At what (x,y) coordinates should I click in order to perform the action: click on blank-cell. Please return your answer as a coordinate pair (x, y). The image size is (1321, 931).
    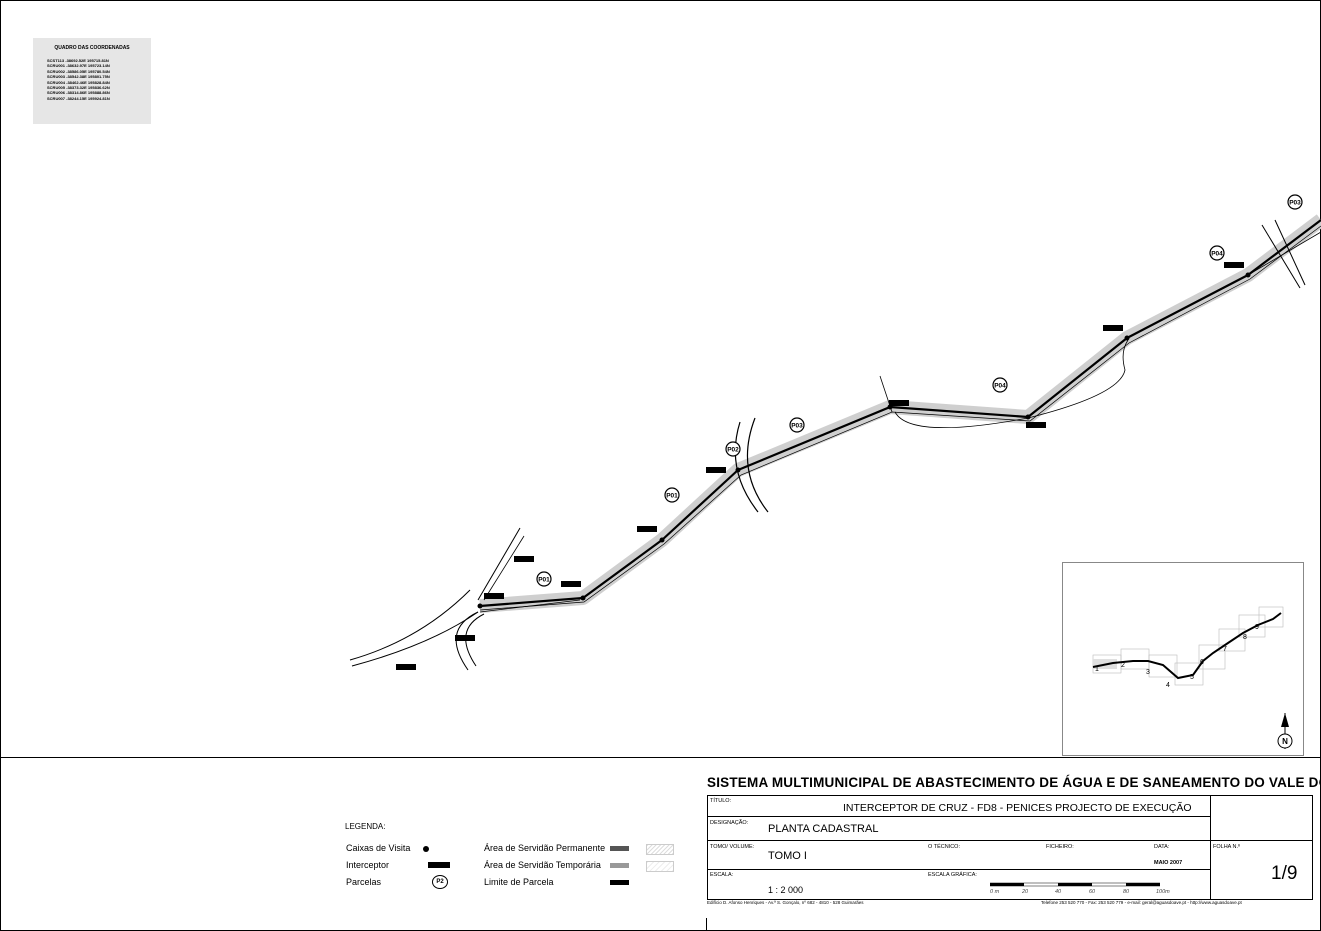
    Looking at the image, I should click on (1261, 818).